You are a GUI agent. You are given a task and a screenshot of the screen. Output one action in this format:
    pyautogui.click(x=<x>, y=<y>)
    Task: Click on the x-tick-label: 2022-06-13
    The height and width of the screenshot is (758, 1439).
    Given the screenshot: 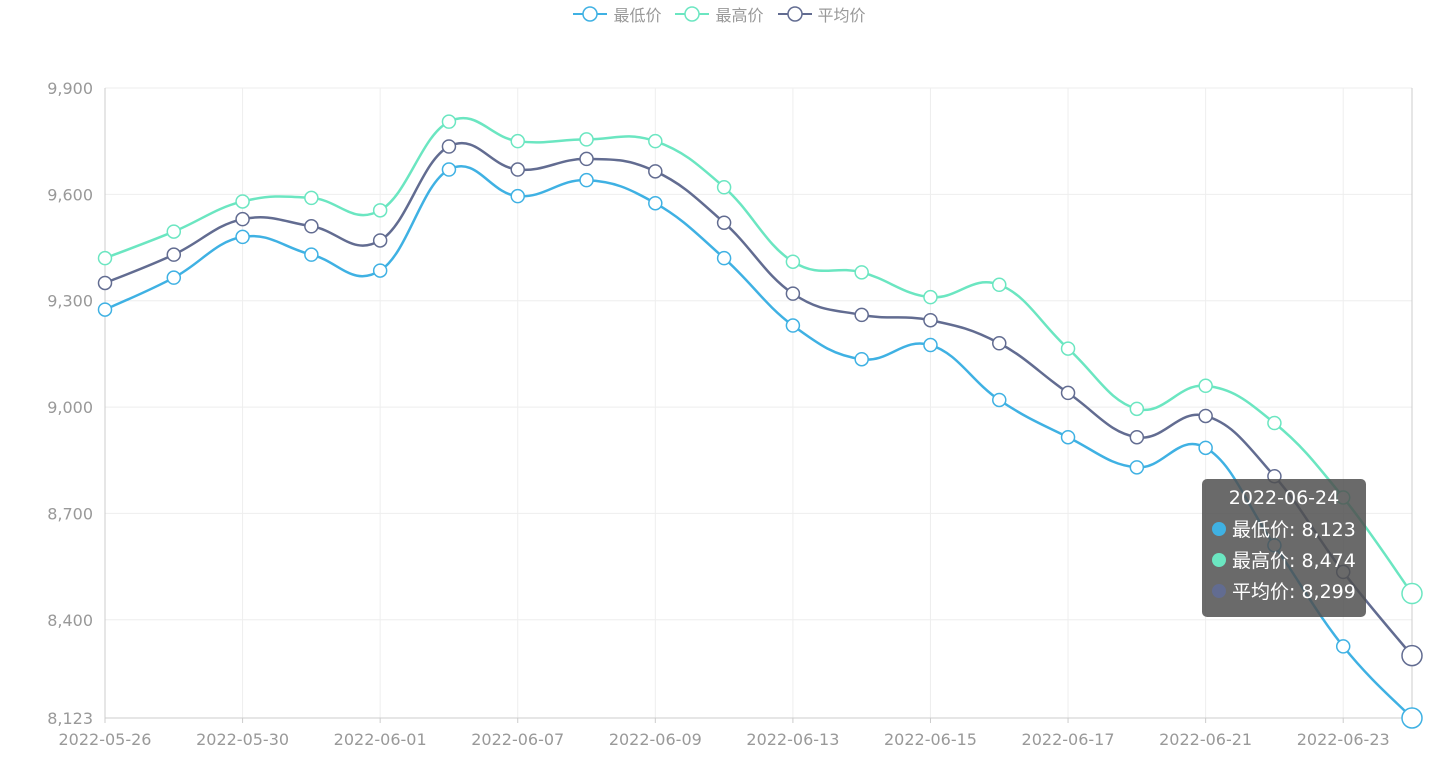 What is the action you would take?
    pyautogui.click(x=792, y=739)
    